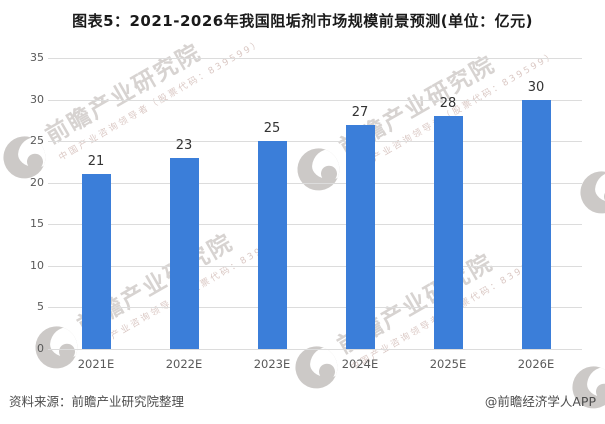  I want to click on footer: 资料来源：前瞻产业研究院整理 @前瞻经济学人APP, so click(302, 400).